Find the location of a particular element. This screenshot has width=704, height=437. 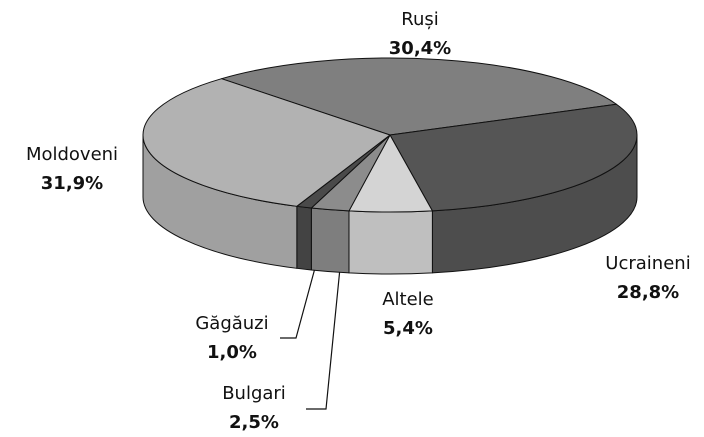

slice-value: 30,4% is located at coordinates (420, 48).